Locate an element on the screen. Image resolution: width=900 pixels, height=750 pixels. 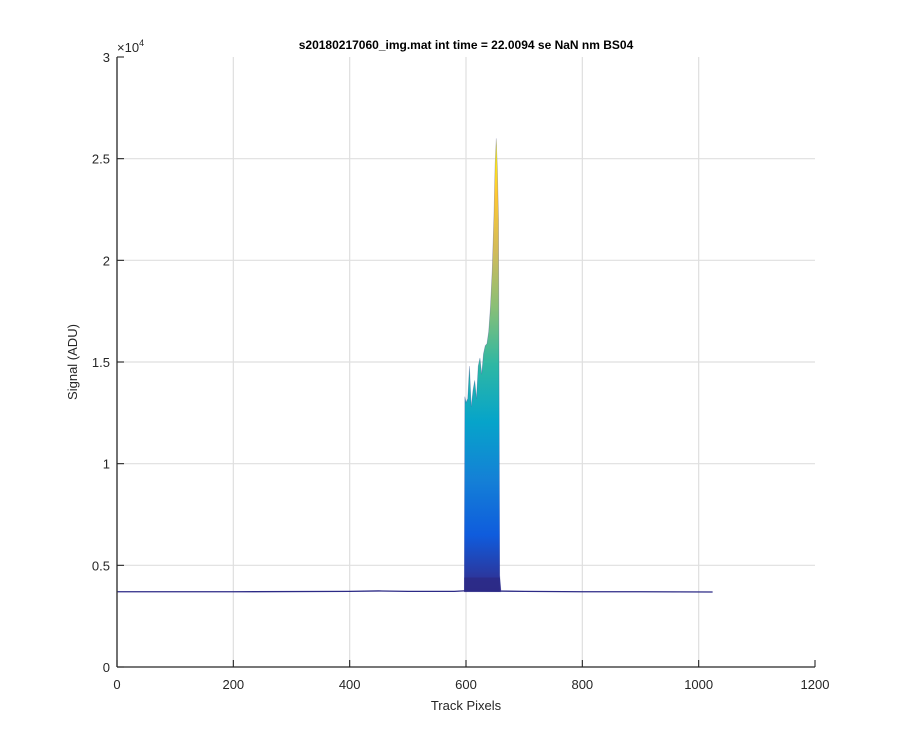
y-tick-label: 0.5 is located at coordinates (101, 565).